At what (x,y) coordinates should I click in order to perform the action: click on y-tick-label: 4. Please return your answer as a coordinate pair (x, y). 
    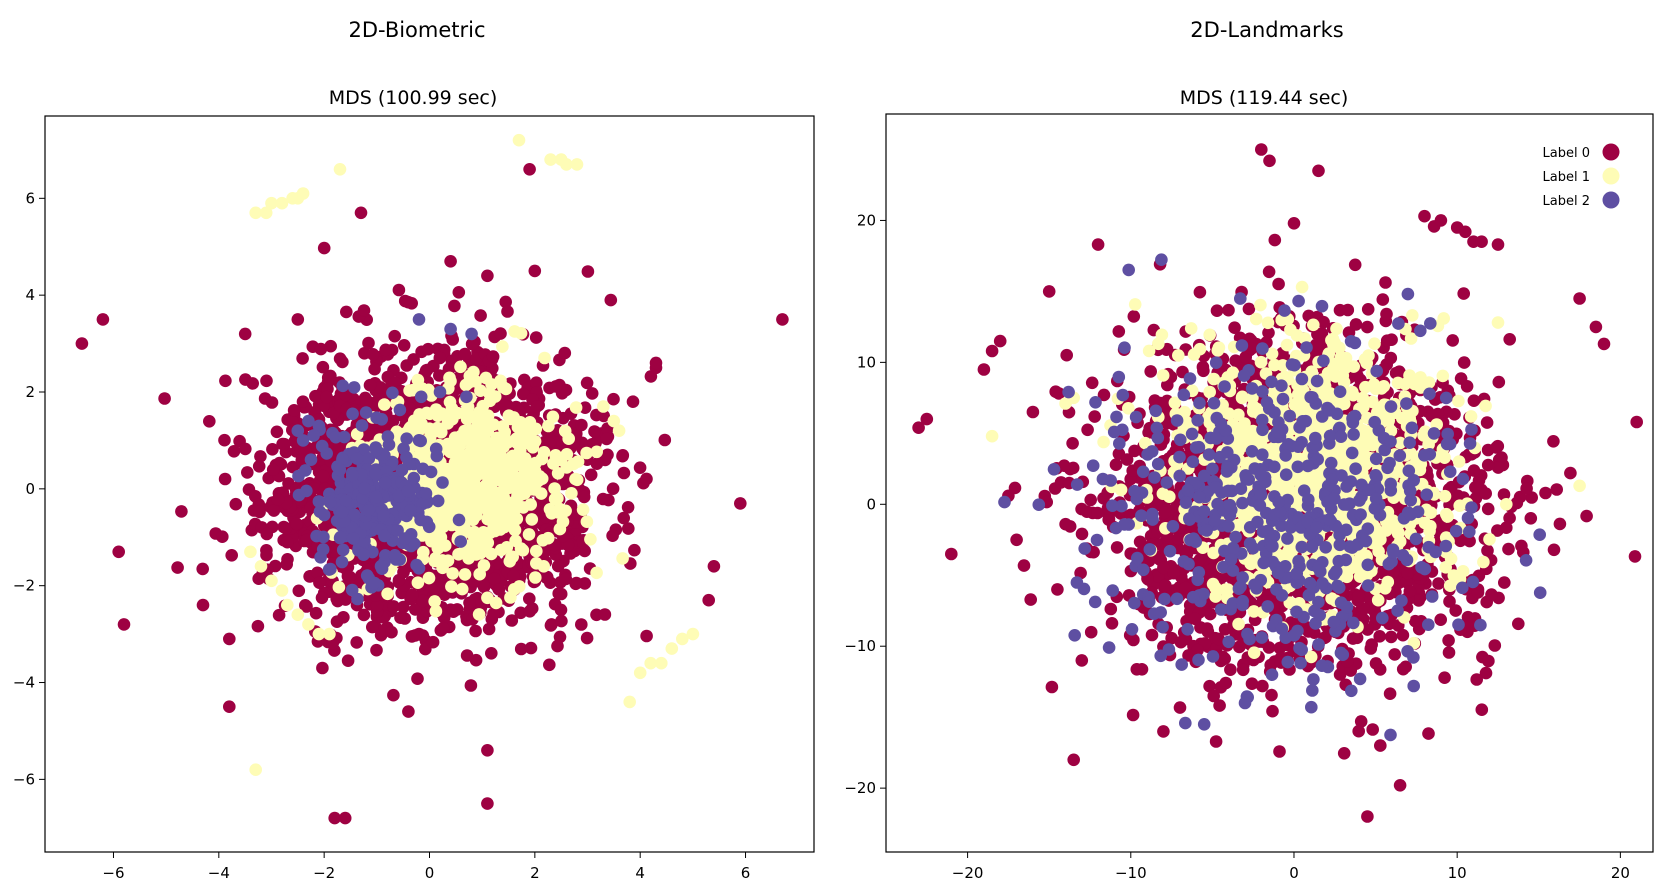
    Looking at the image, I should click on (30, 295).